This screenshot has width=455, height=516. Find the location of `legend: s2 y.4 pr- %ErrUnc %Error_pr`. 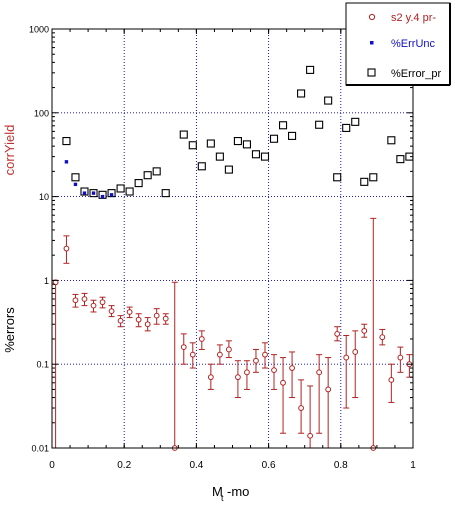

legend: s2 y.4 pr- %ErrUnc %Error_pr is located at coordinates (398, 44).